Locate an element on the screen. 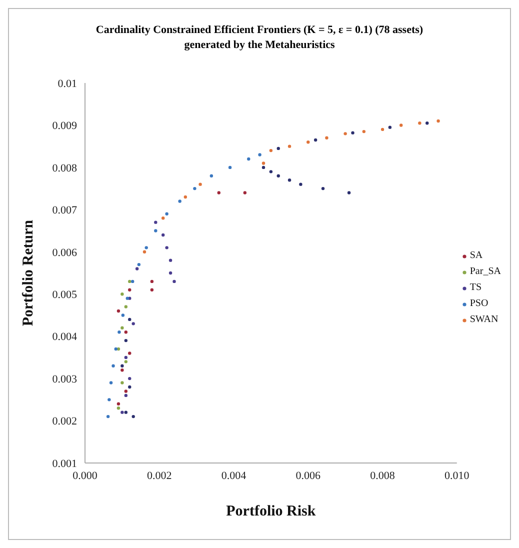 This screenshot has width=519, height=548. x-tick-label: 0.010 is located at coordinates (457, 476).